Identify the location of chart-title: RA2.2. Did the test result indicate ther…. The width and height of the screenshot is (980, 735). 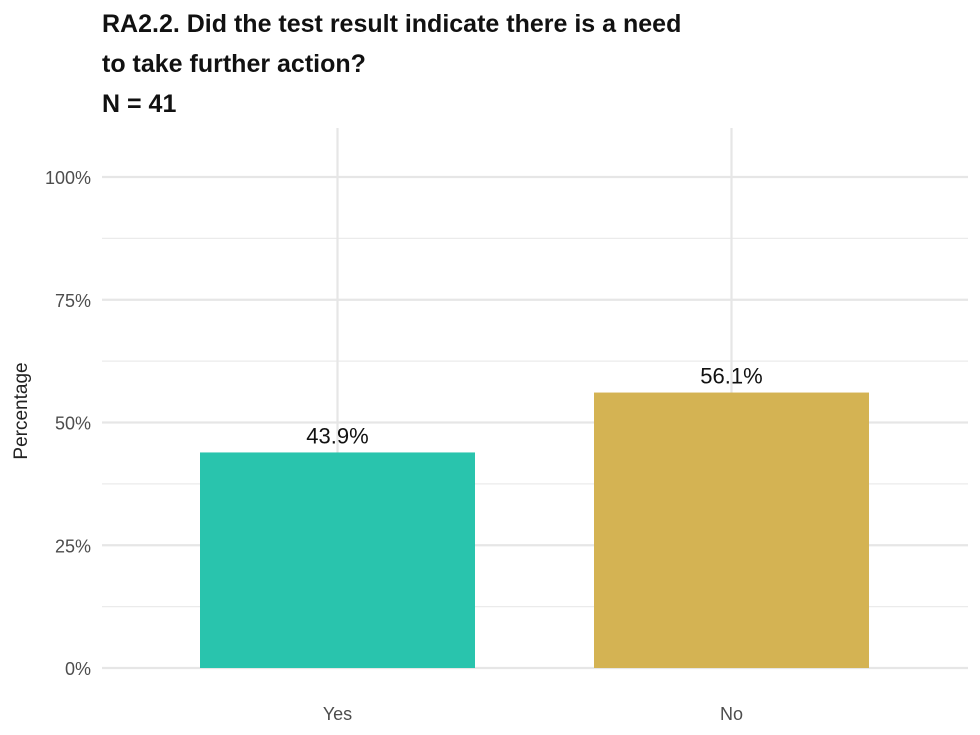
(391, 64).